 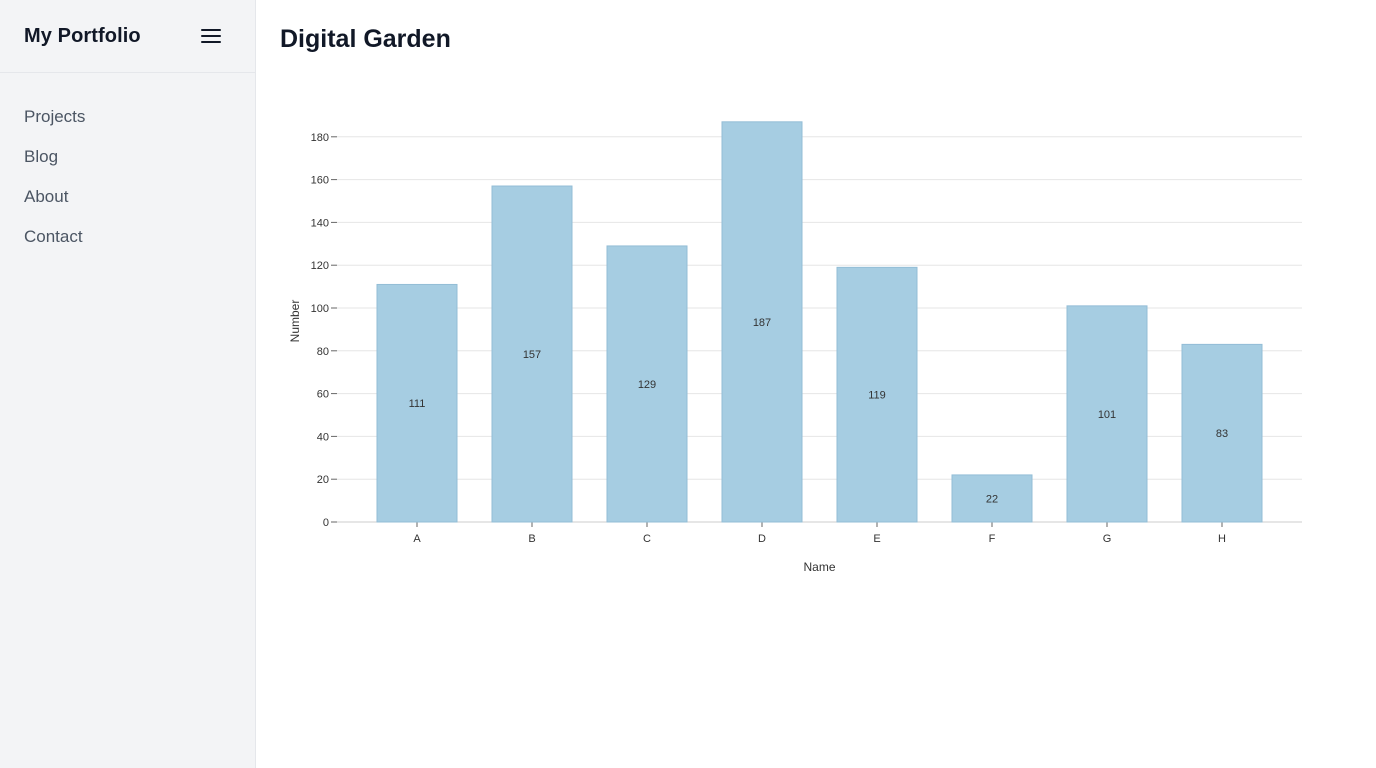 I want to click on data-label-B: 157, so click(x=532, y=355).